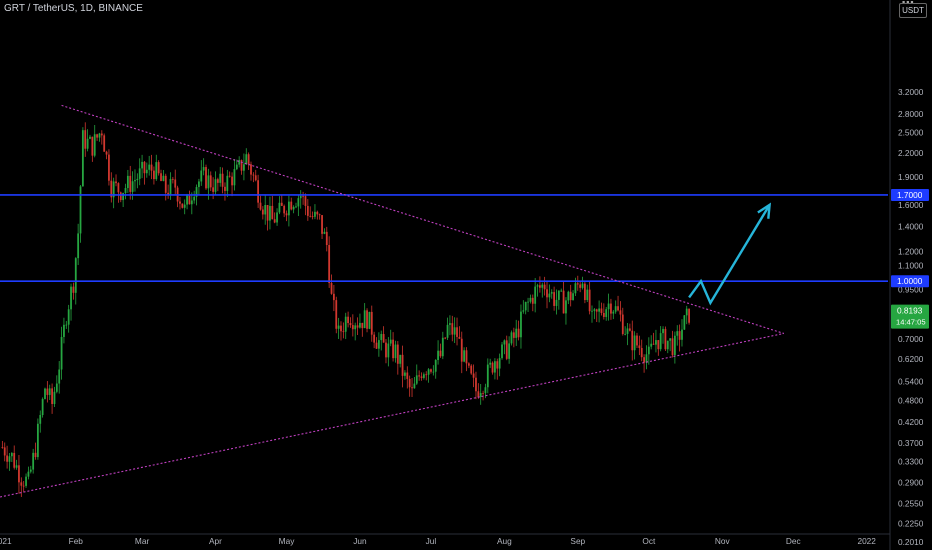 The image size is (932, 550). I want to click on y-tick-label: 0.7000, so click(911, 339).